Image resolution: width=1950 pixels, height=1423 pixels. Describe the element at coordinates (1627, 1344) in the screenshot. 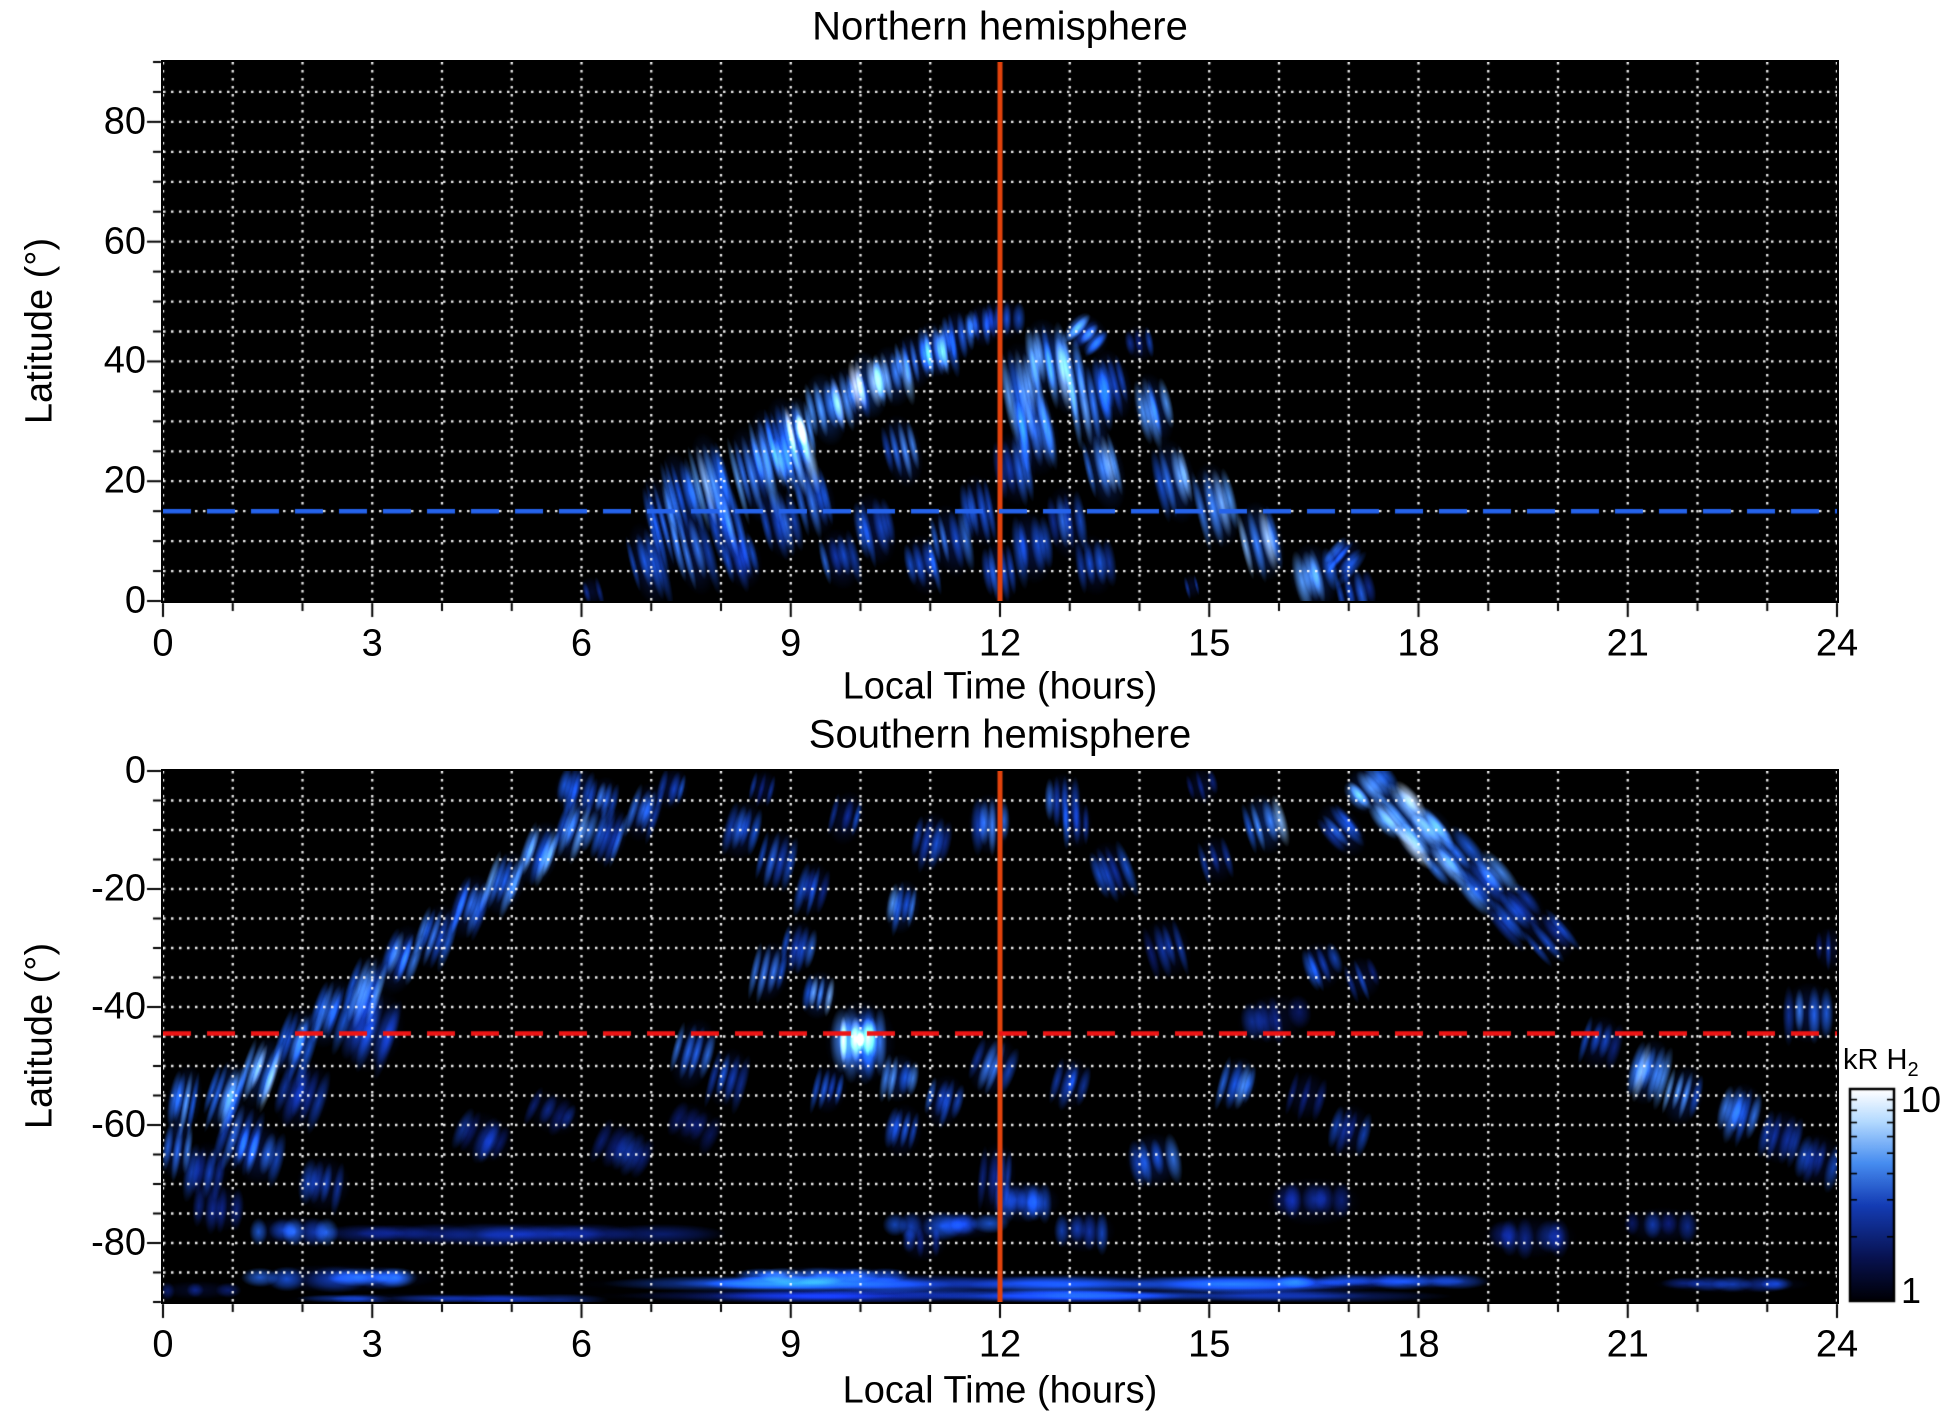

I see `south-x-tick-label: 21` at that location.